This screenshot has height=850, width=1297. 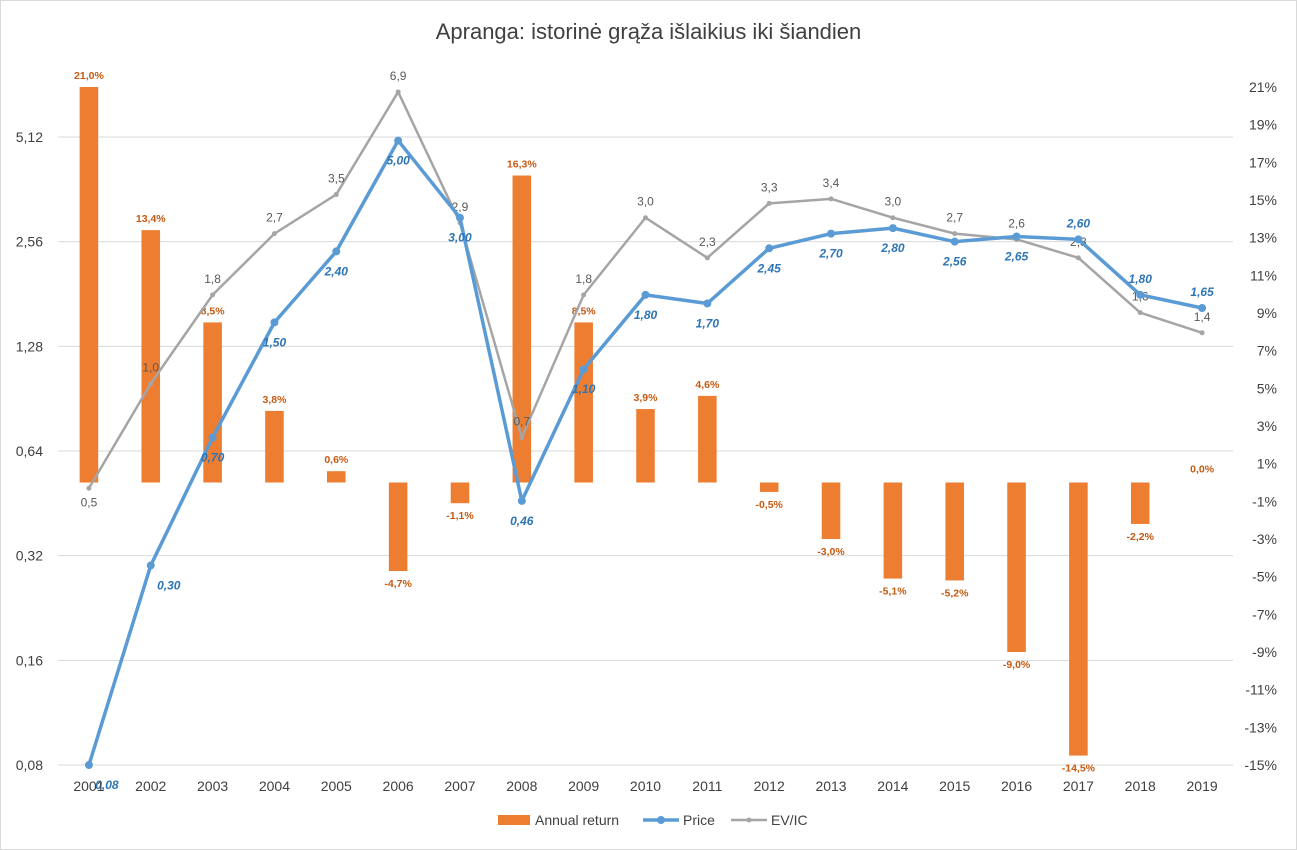 I want to click on right-tick-label: 19%, so click(x=1263, y=125).